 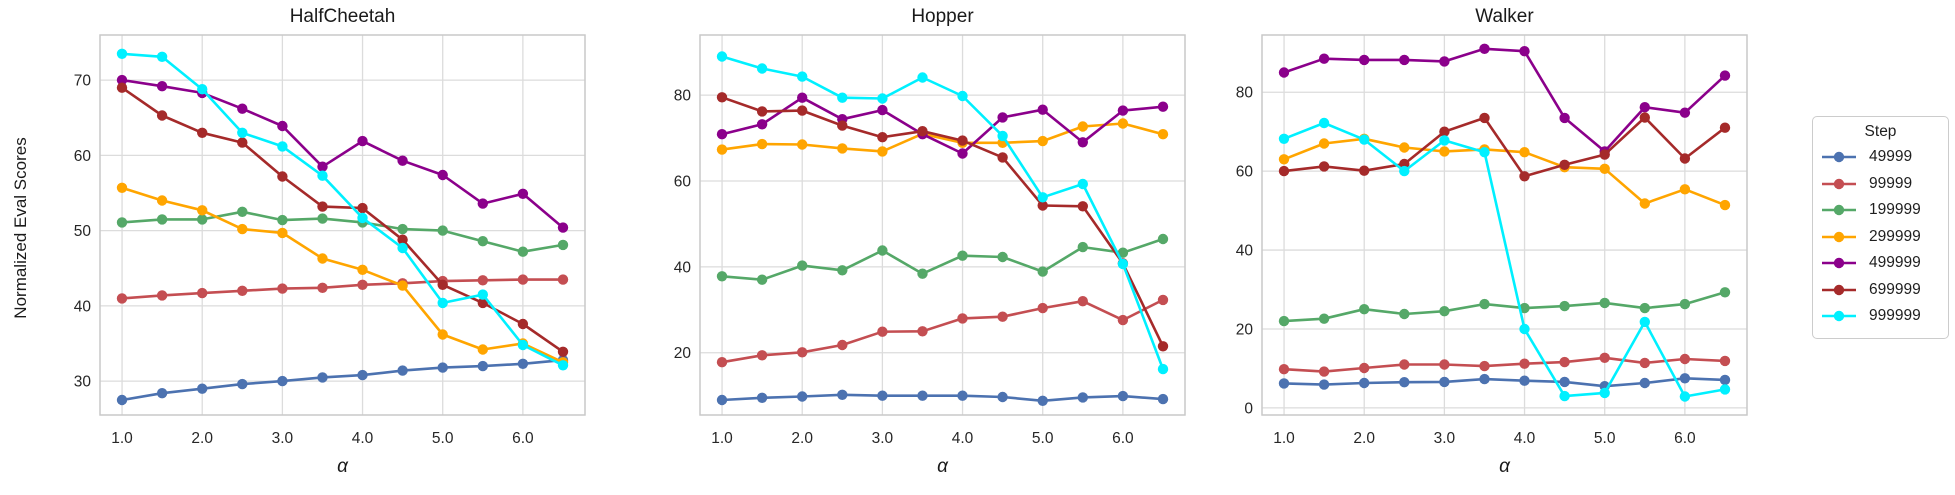 What do you see at coordinates (942, 16) in the screenshot?
I see `chart-title-hopper: Hopper` at bounding box center [942, 16].